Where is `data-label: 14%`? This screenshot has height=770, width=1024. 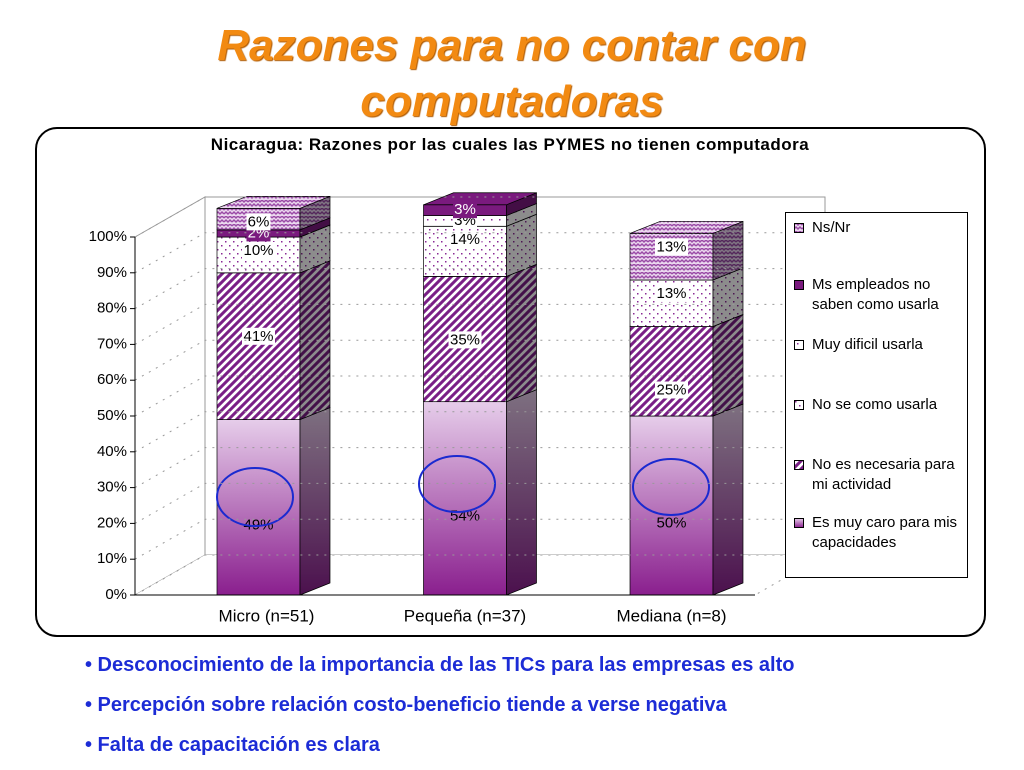
data-label: 14% is located at coordinates (465, 239).